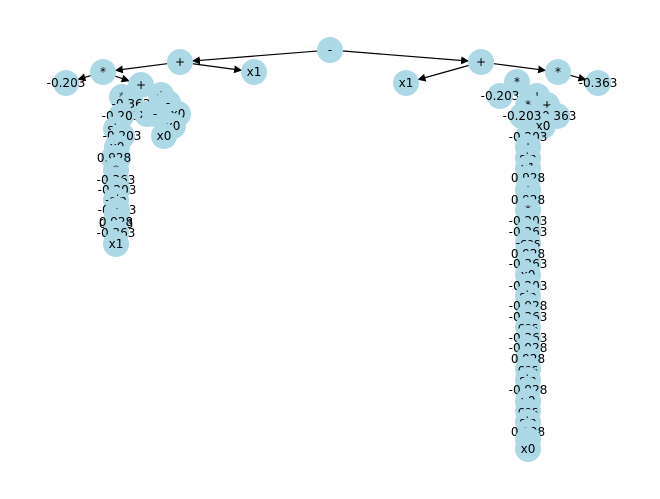  I want to click on edge-r_star-r_c363, so click(578, 77).